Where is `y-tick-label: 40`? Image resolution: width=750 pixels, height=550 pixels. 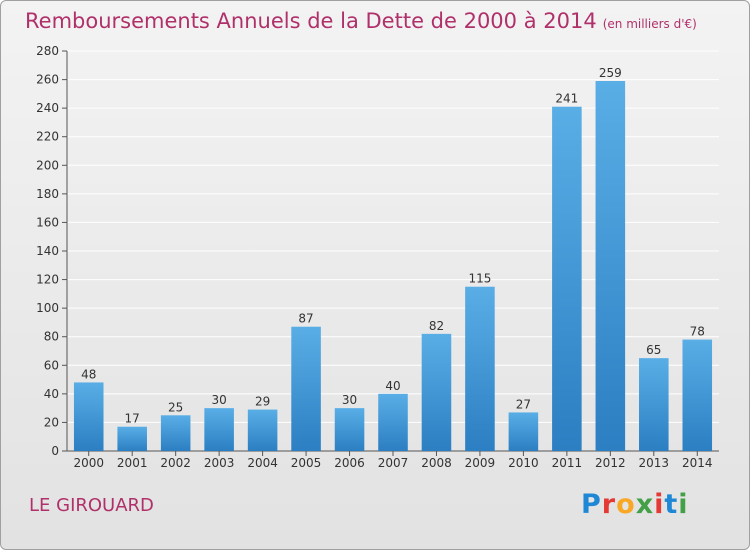
y-tick-label: 40 is located at coordinates (51, 394).